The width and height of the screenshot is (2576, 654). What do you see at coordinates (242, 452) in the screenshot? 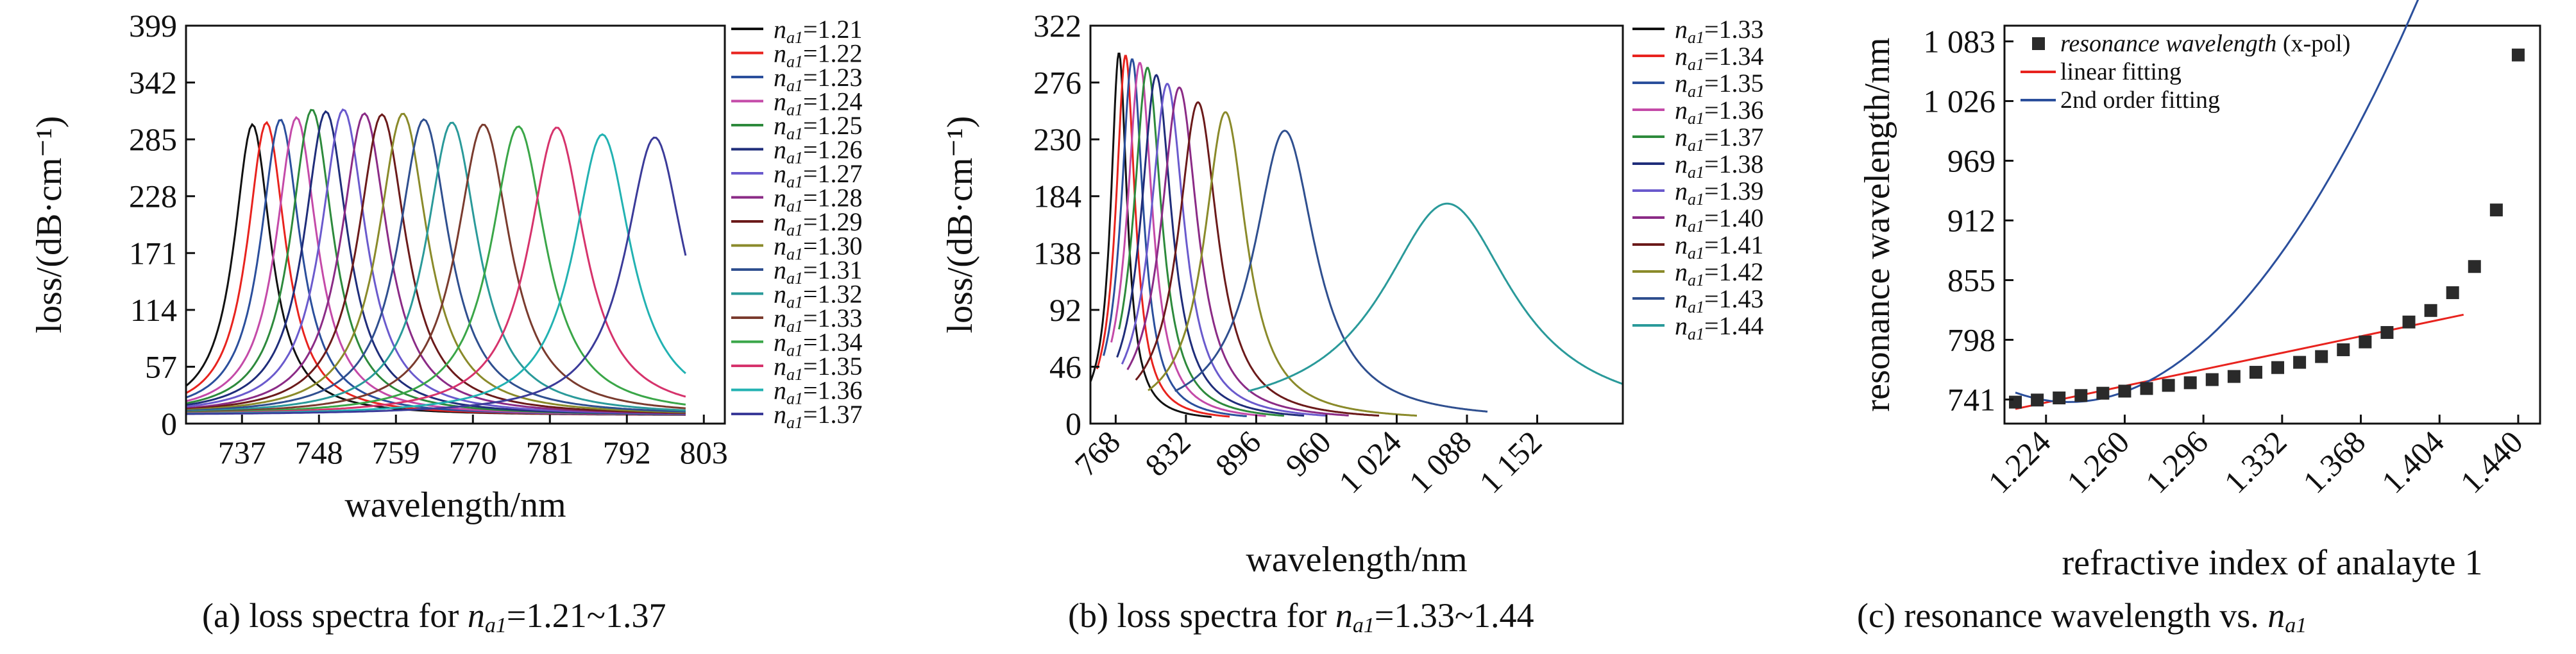
I see `x-tick-label-a: 737` at bounding box center [242, 452].